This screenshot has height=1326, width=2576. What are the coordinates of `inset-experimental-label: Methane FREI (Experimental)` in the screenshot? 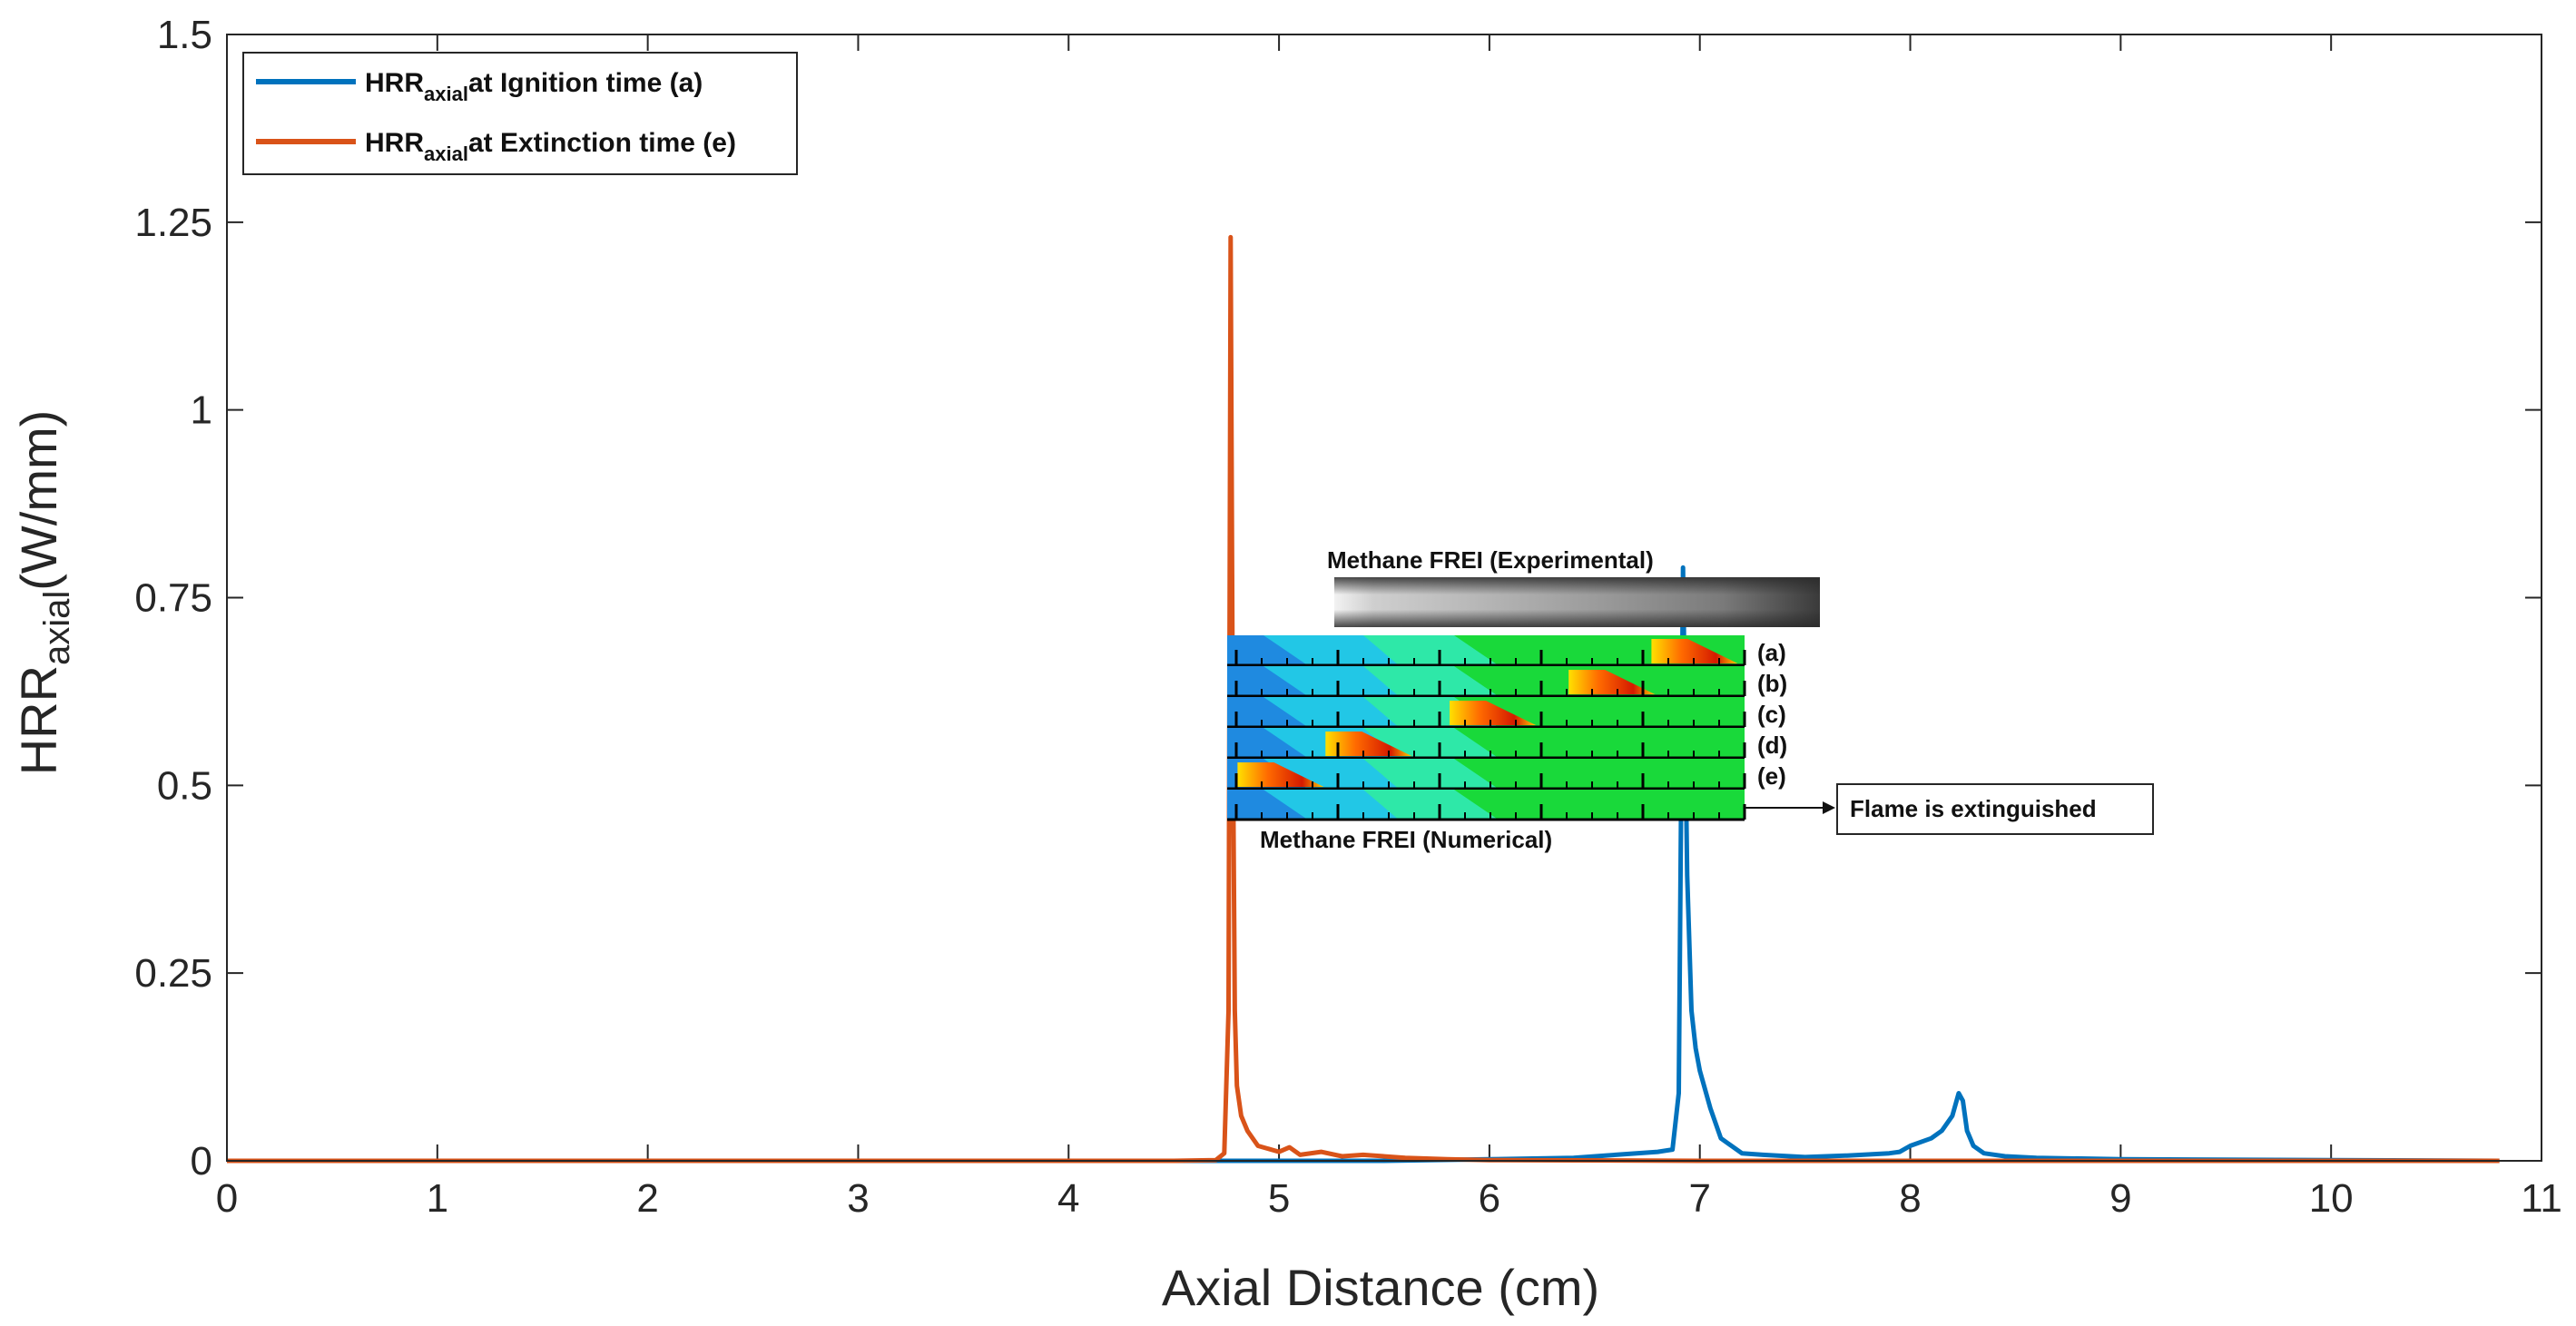 It's located at (1490, 560).